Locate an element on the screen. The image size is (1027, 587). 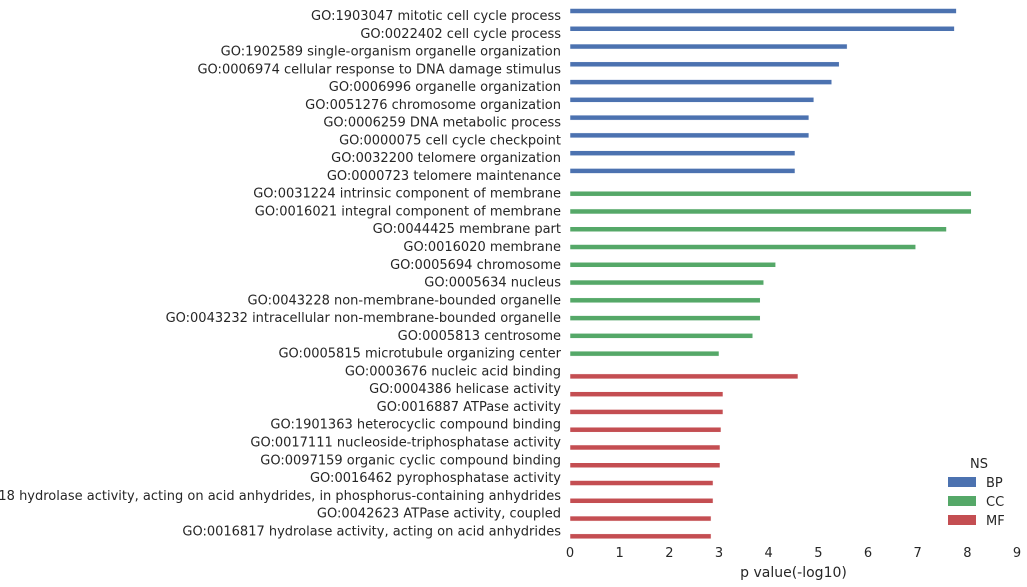
category-label: GO:0016462 pyrophosphatase activity is located at coordinates (435, 478).